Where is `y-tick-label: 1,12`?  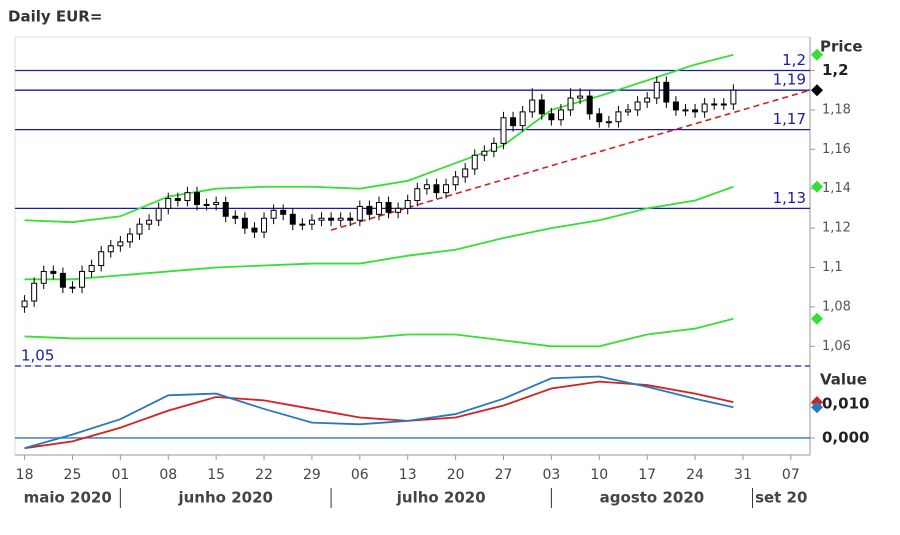
y-tick-label: 1,12 is located at coordinates (836, 228).